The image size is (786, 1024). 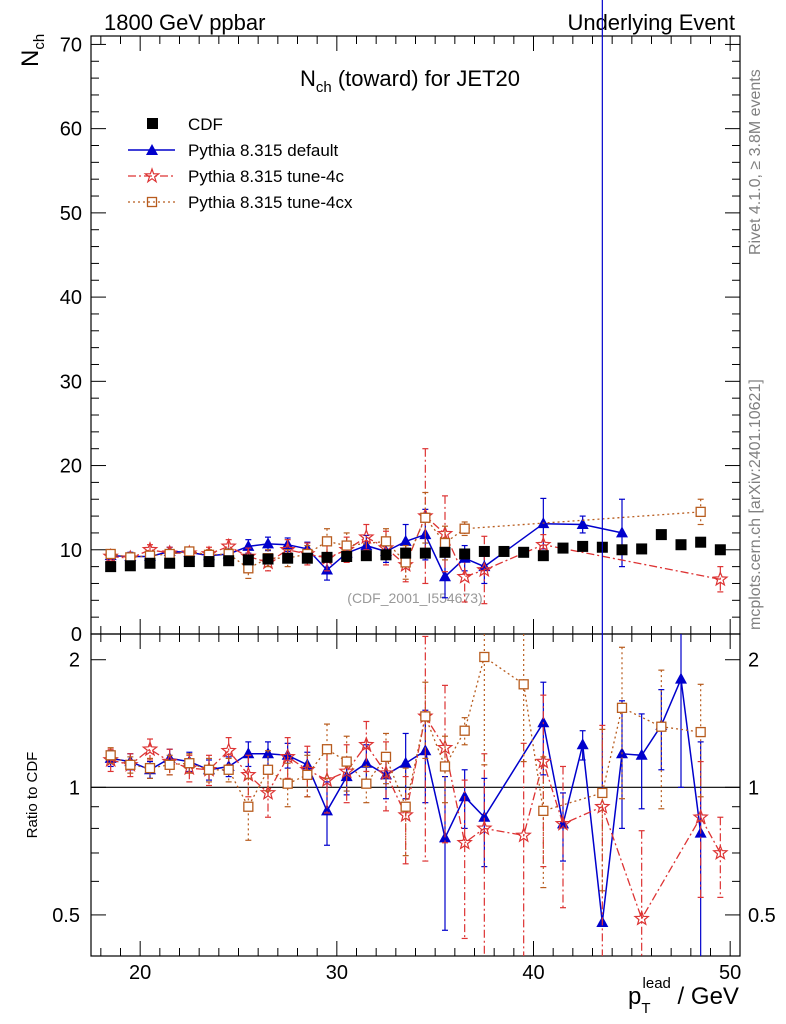 What do you see at coordinates (152, 123) in the screenshot?
I see `legend-marker-cdf` at bounding box center [152, 123].